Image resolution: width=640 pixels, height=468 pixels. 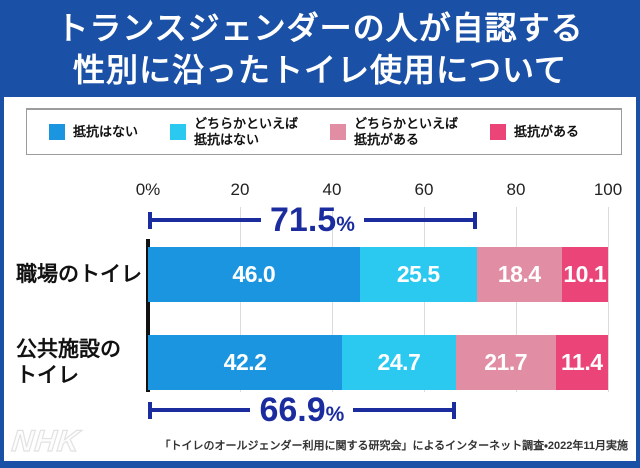 I want to click on total-value-label: 66.9%, so click(x=302, y=410).